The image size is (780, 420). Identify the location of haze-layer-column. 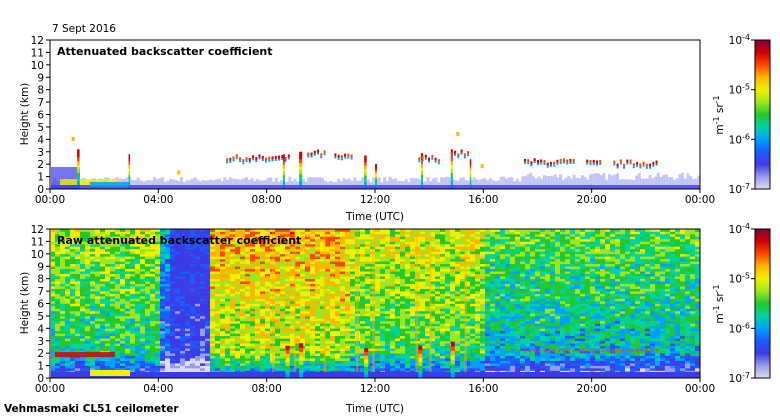
(417, 183).